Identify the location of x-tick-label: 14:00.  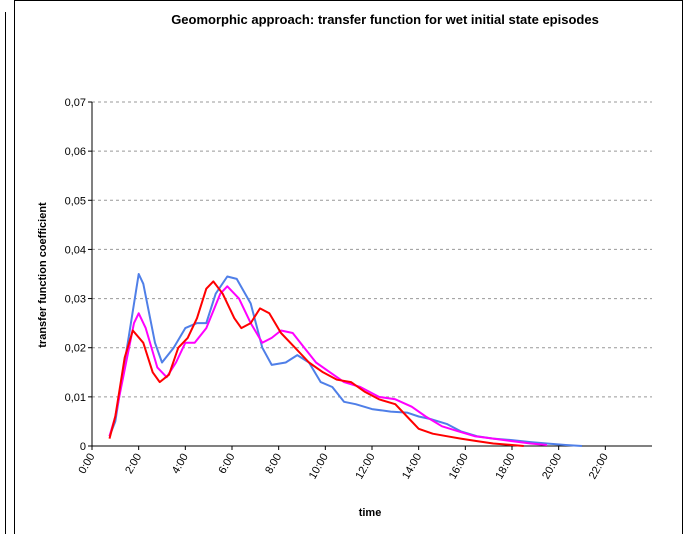
(412, 467).